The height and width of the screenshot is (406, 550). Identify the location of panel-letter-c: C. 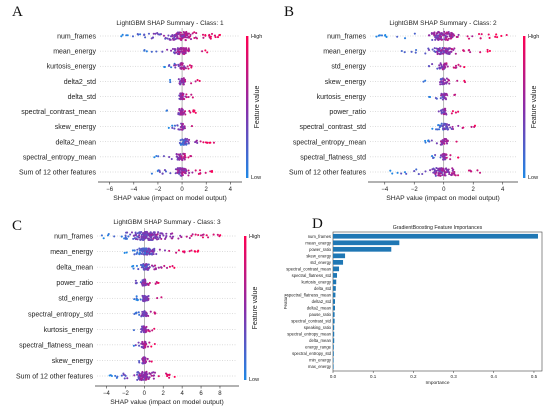
(17, 226).